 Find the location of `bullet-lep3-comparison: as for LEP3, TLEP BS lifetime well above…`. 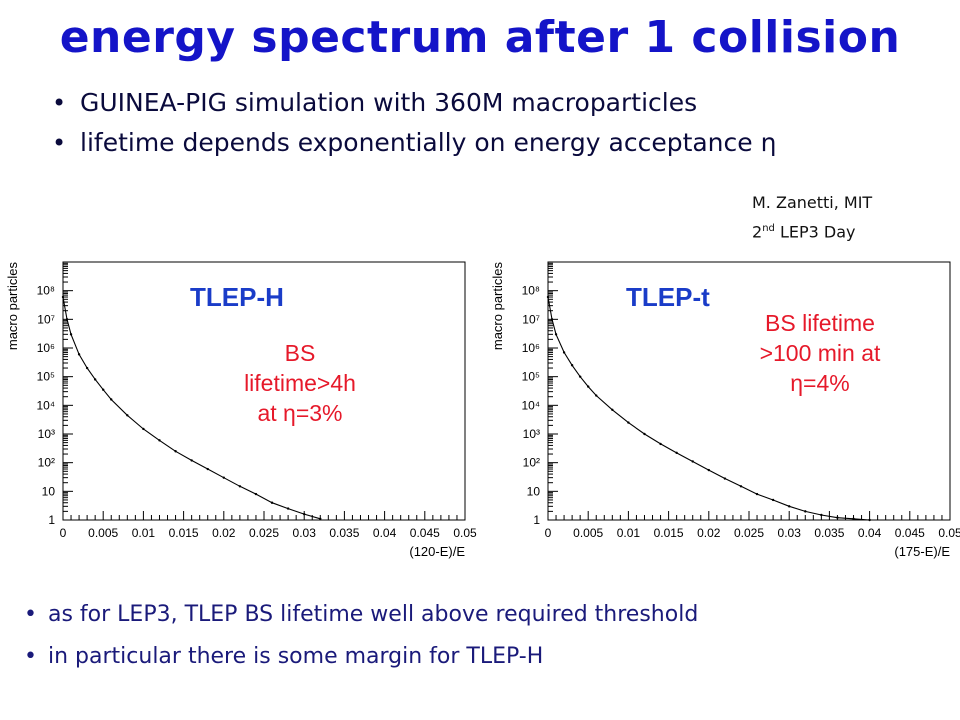

bullet-lep3-comparison: as for LEP3, TLEP BS lifetime well above… is located at coordinates (482, 615).